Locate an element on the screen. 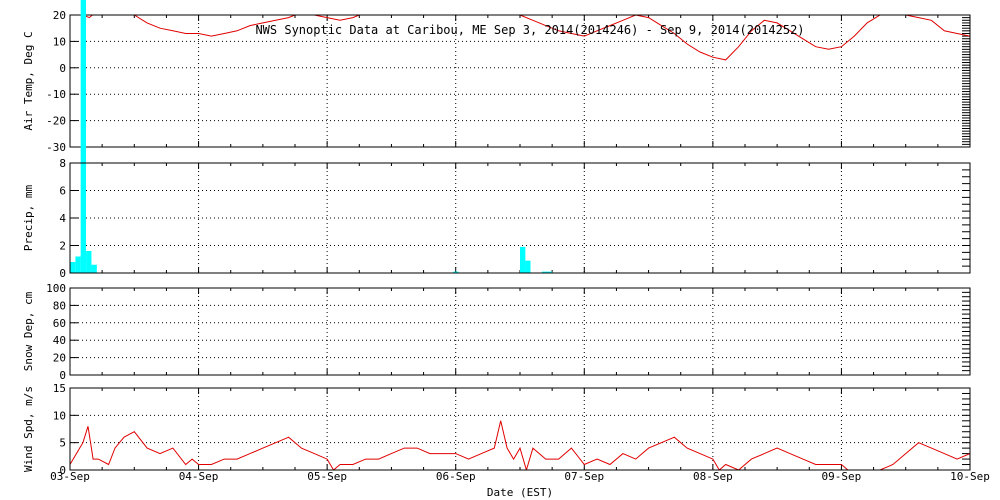 The width and height of the screenshot is (1000, 500). airtemp-ytick-label-0: 20 is located at coordinates (59, 15).